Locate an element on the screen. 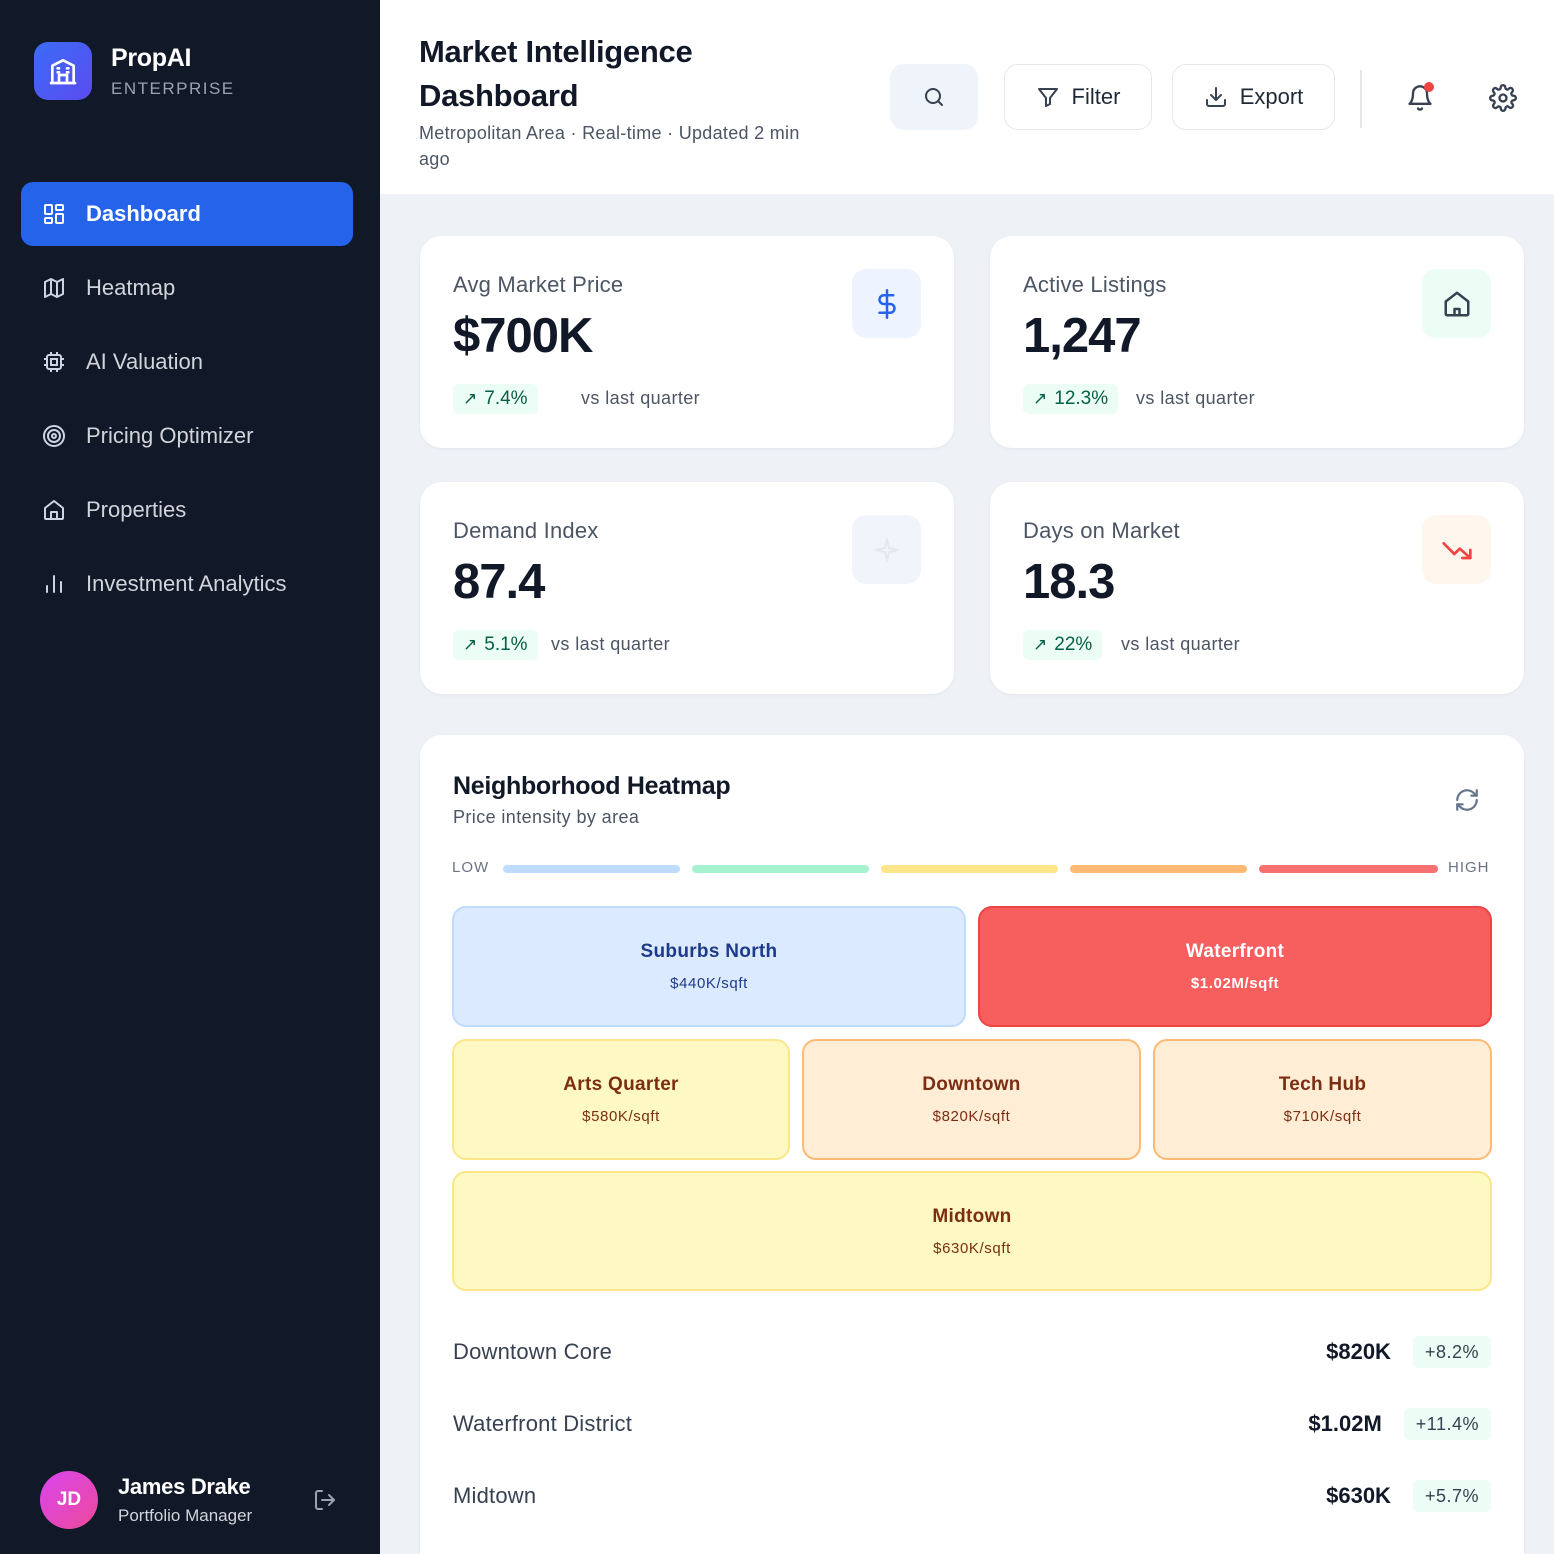  stat-change-badge: ↗ 22% is located at coordinates (1063, 645).